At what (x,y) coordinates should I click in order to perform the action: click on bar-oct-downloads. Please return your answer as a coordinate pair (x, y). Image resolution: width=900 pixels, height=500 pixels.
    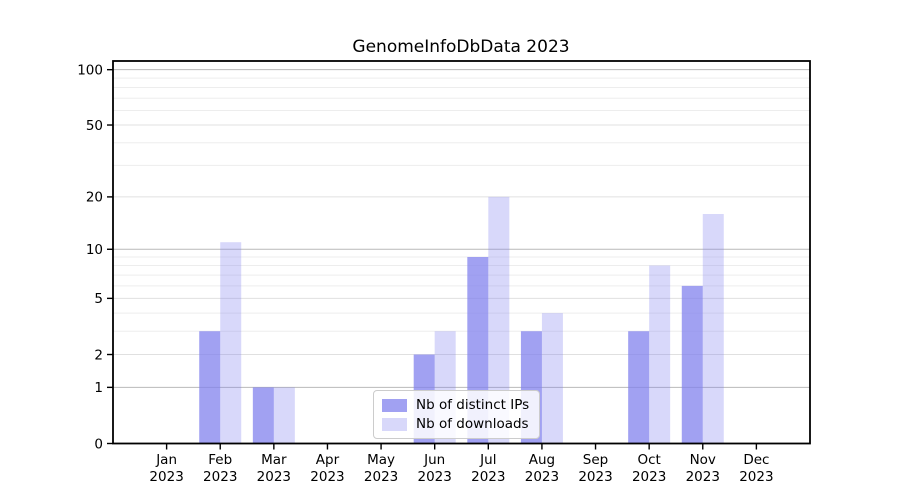
    Looking at the image, I should click on (660, 354).